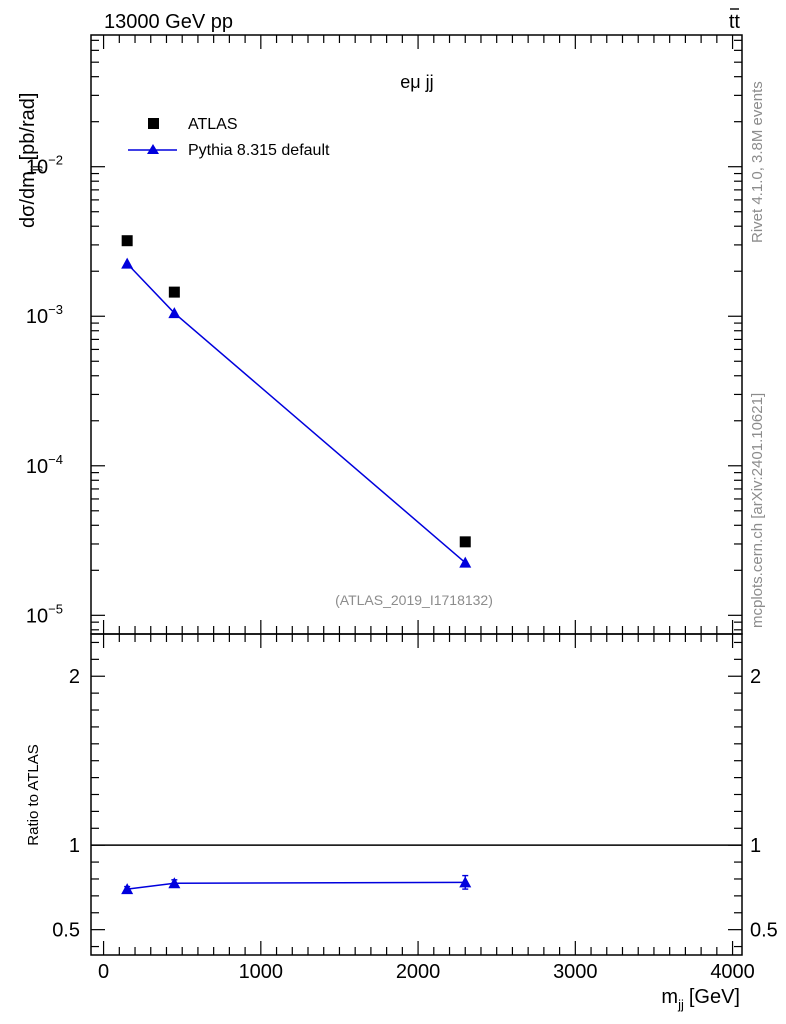 This screenshot has height=1024, width=786. What do you see at coordinates (229, 137) in the screenshot?
I see `legend: ATLAS Pythia 8.315 default` at bounding box center [229, 137].